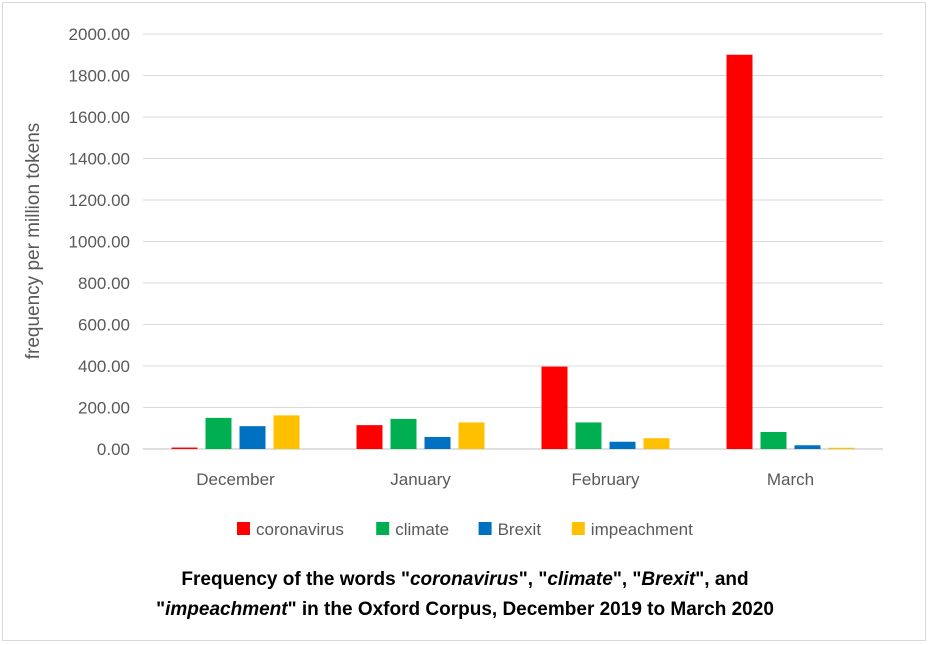  What do you see at coordinates (300, 529) in the screenshot?
I see `legend-label: coronavirus` at bounding box center [300, 529].